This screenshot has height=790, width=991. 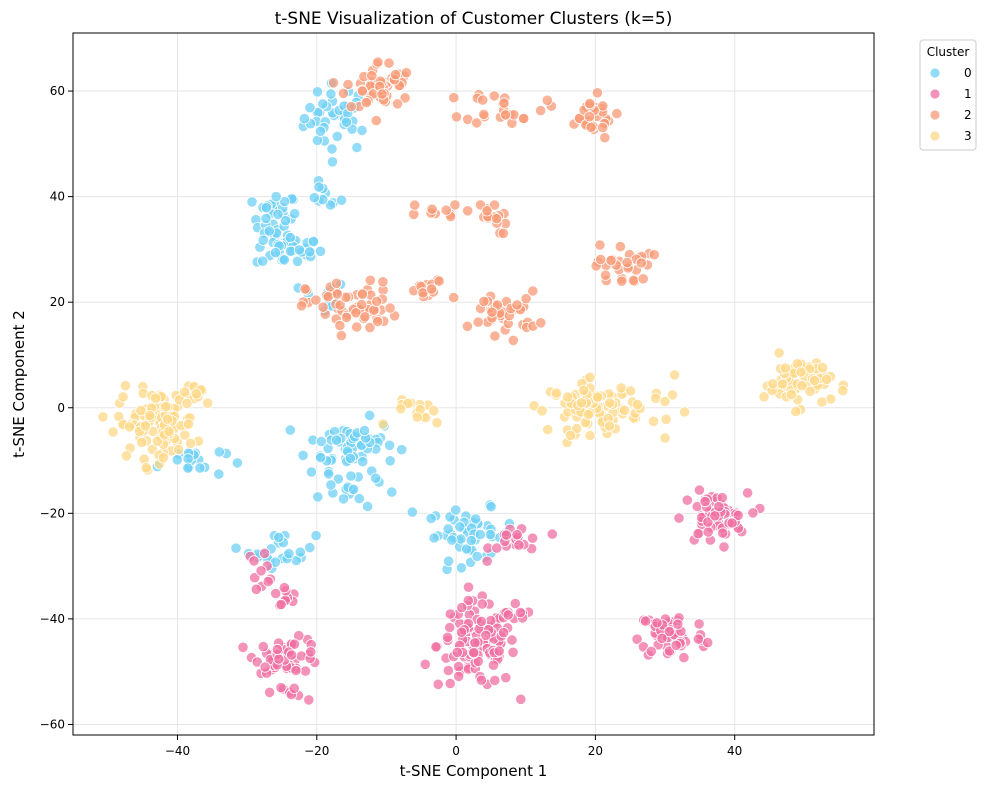 I want to click on x-tick-label: 40, so click(x=734, y=751).